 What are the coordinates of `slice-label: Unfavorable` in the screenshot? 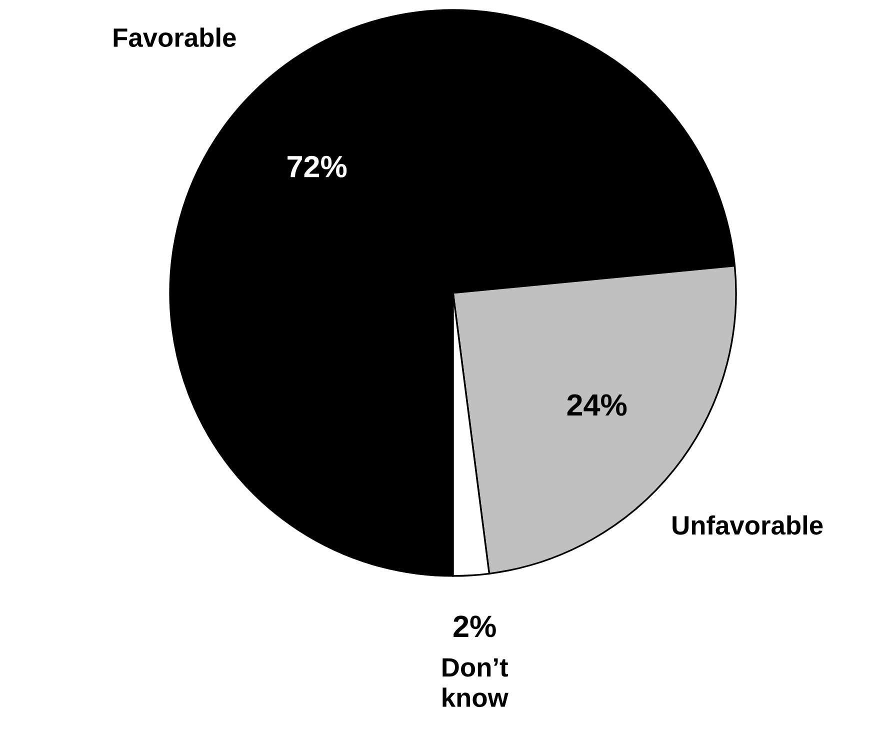 It's located at (747, 525).